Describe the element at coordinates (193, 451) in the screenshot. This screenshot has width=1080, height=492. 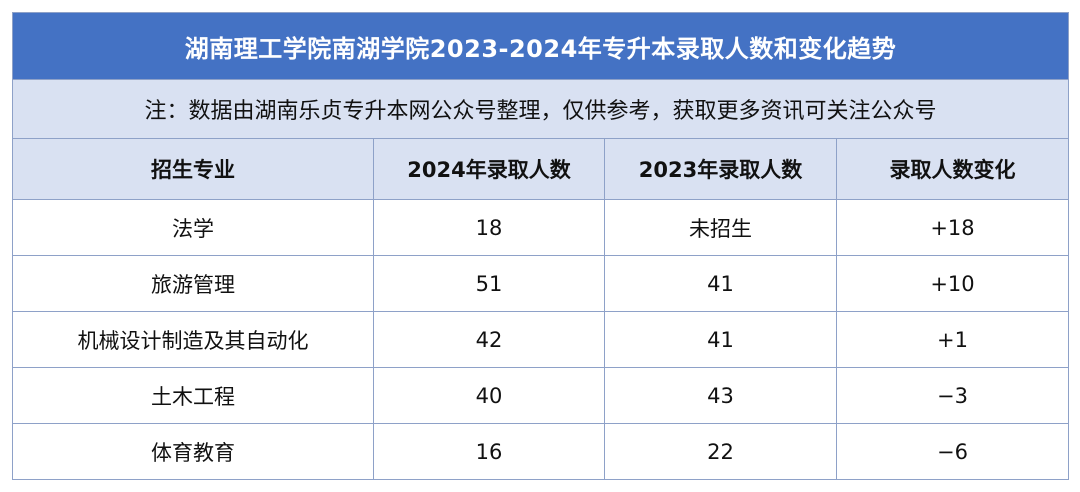
I see `cell-major: 体育教育` at that location.